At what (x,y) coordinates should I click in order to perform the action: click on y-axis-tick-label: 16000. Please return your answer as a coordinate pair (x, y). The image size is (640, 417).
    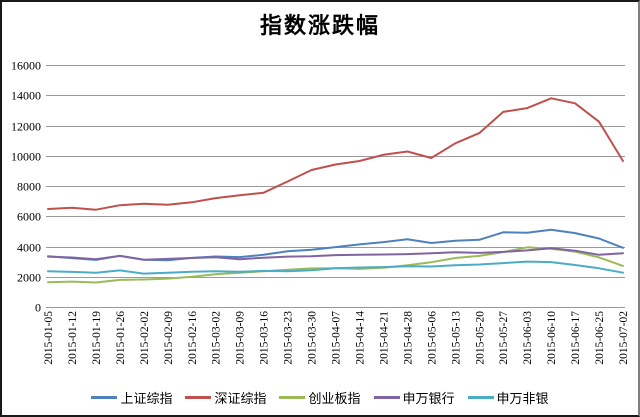
    Looking at the image, I should click on (26, 66).